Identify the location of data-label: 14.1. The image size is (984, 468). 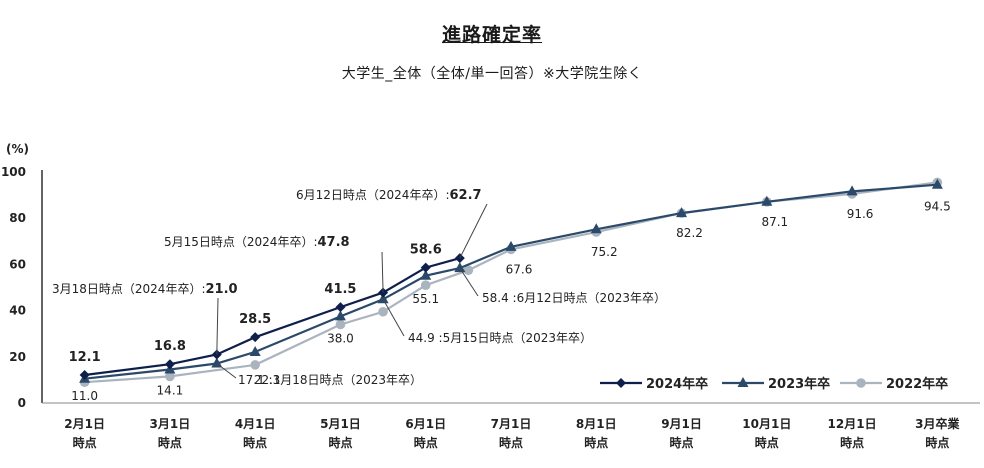
(170, 390).